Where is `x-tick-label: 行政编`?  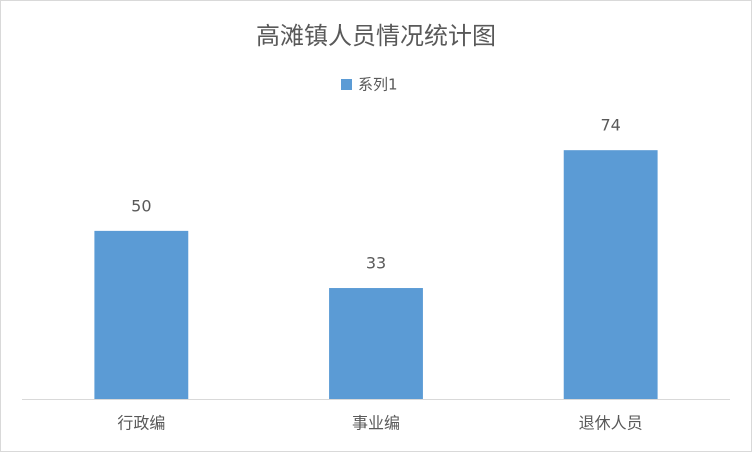 x-tick-label: 行政编 is located at coordinates (141, 423).